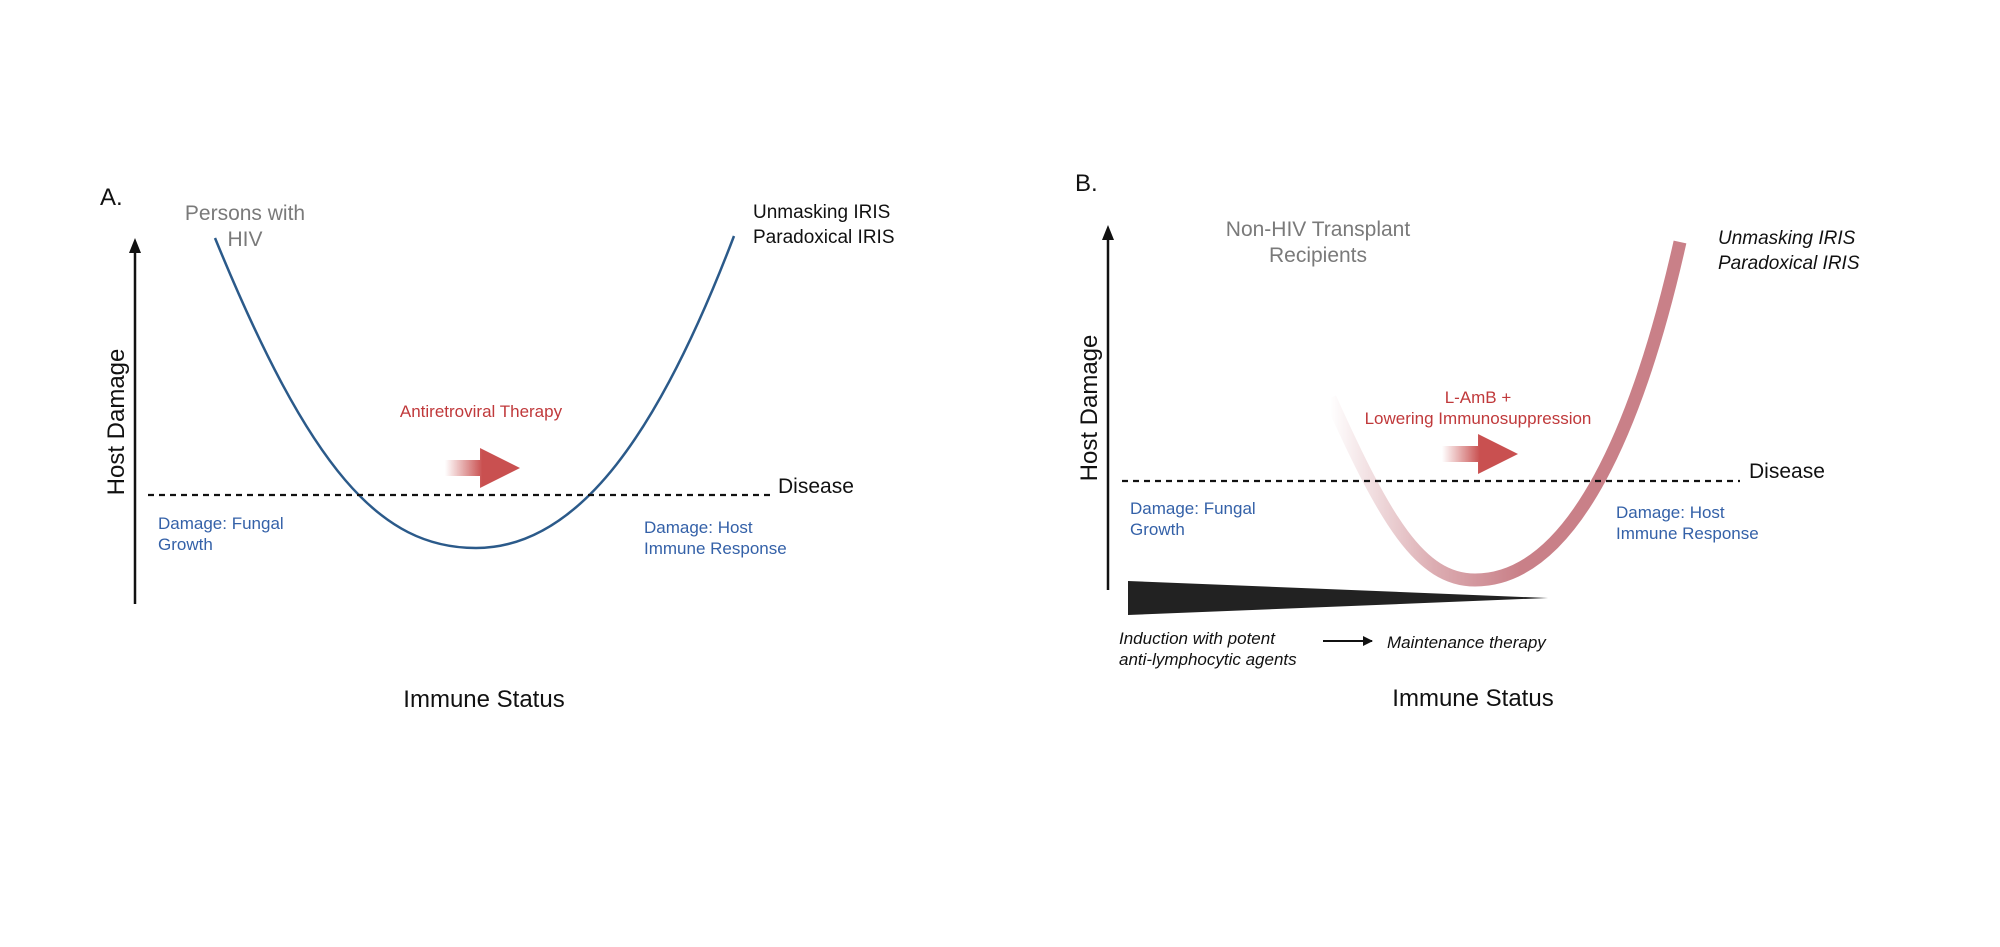  What do you see at coordinates (1472, 698) in the screenshot?
I see `panel-b-x-axis-label: Immune Status` at bounding box center [1472, 698].